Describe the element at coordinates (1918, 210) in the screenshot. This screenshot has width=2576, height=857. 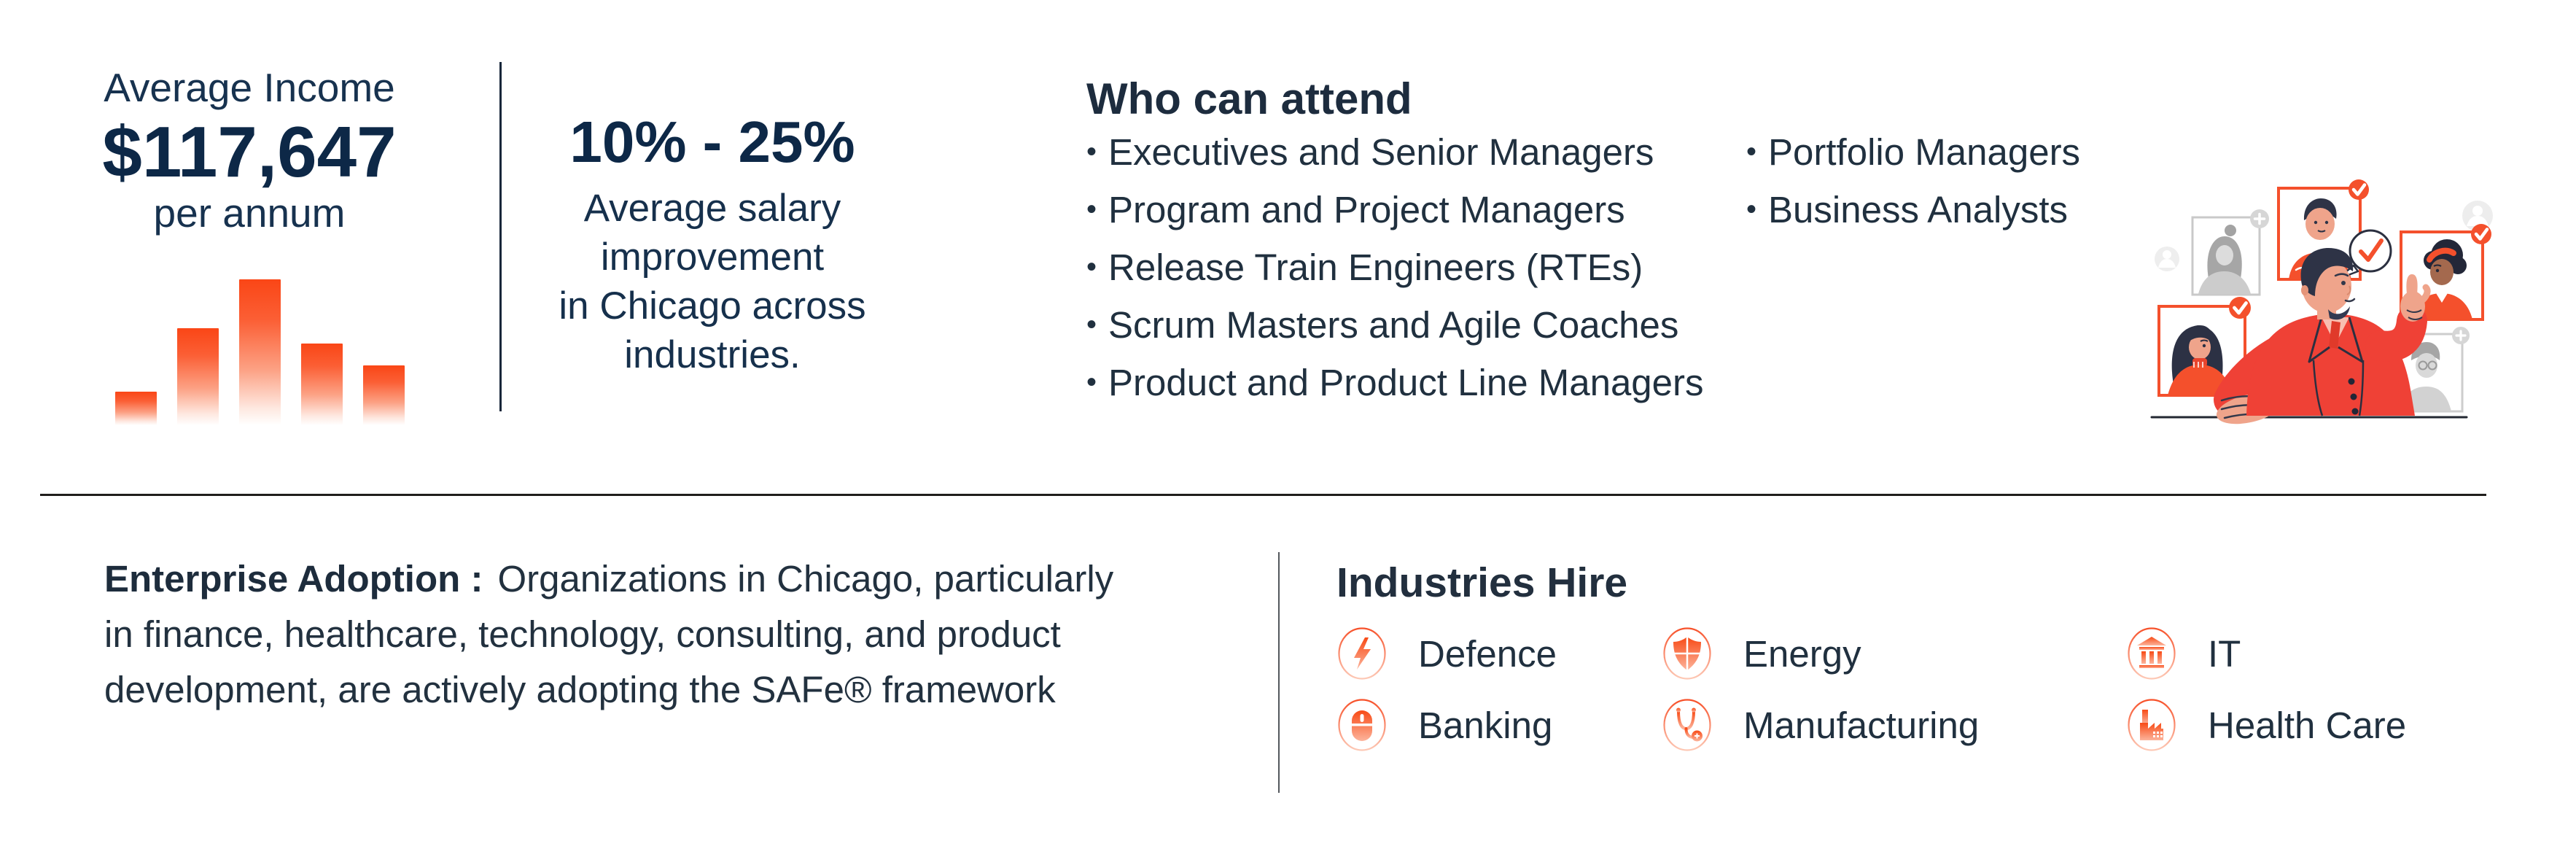
I see `attendee-label: Business Analysts` at that location.